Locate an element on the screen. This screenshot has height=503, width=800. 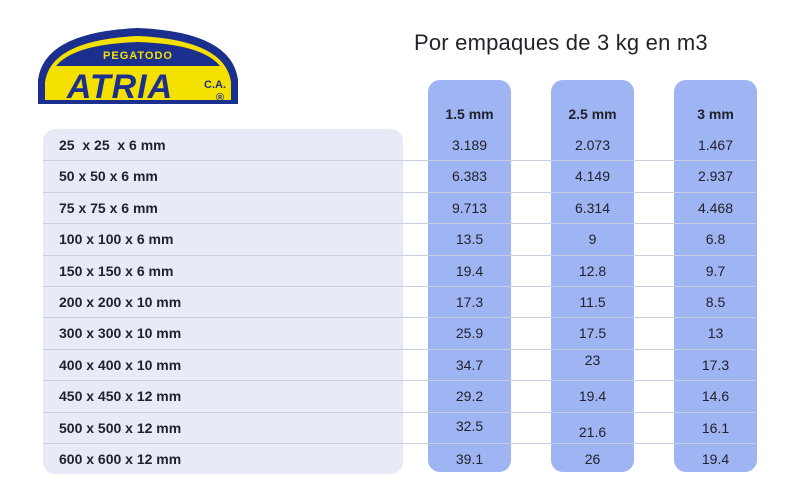
value-cell: 25.9 is located at coordinates (469, 333).